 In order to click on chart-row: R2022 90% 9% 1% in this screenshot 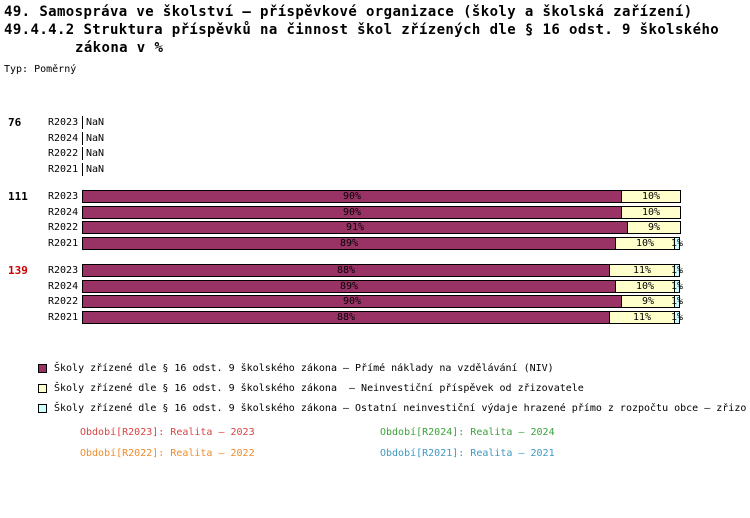, I will do `click(350, 302)`.